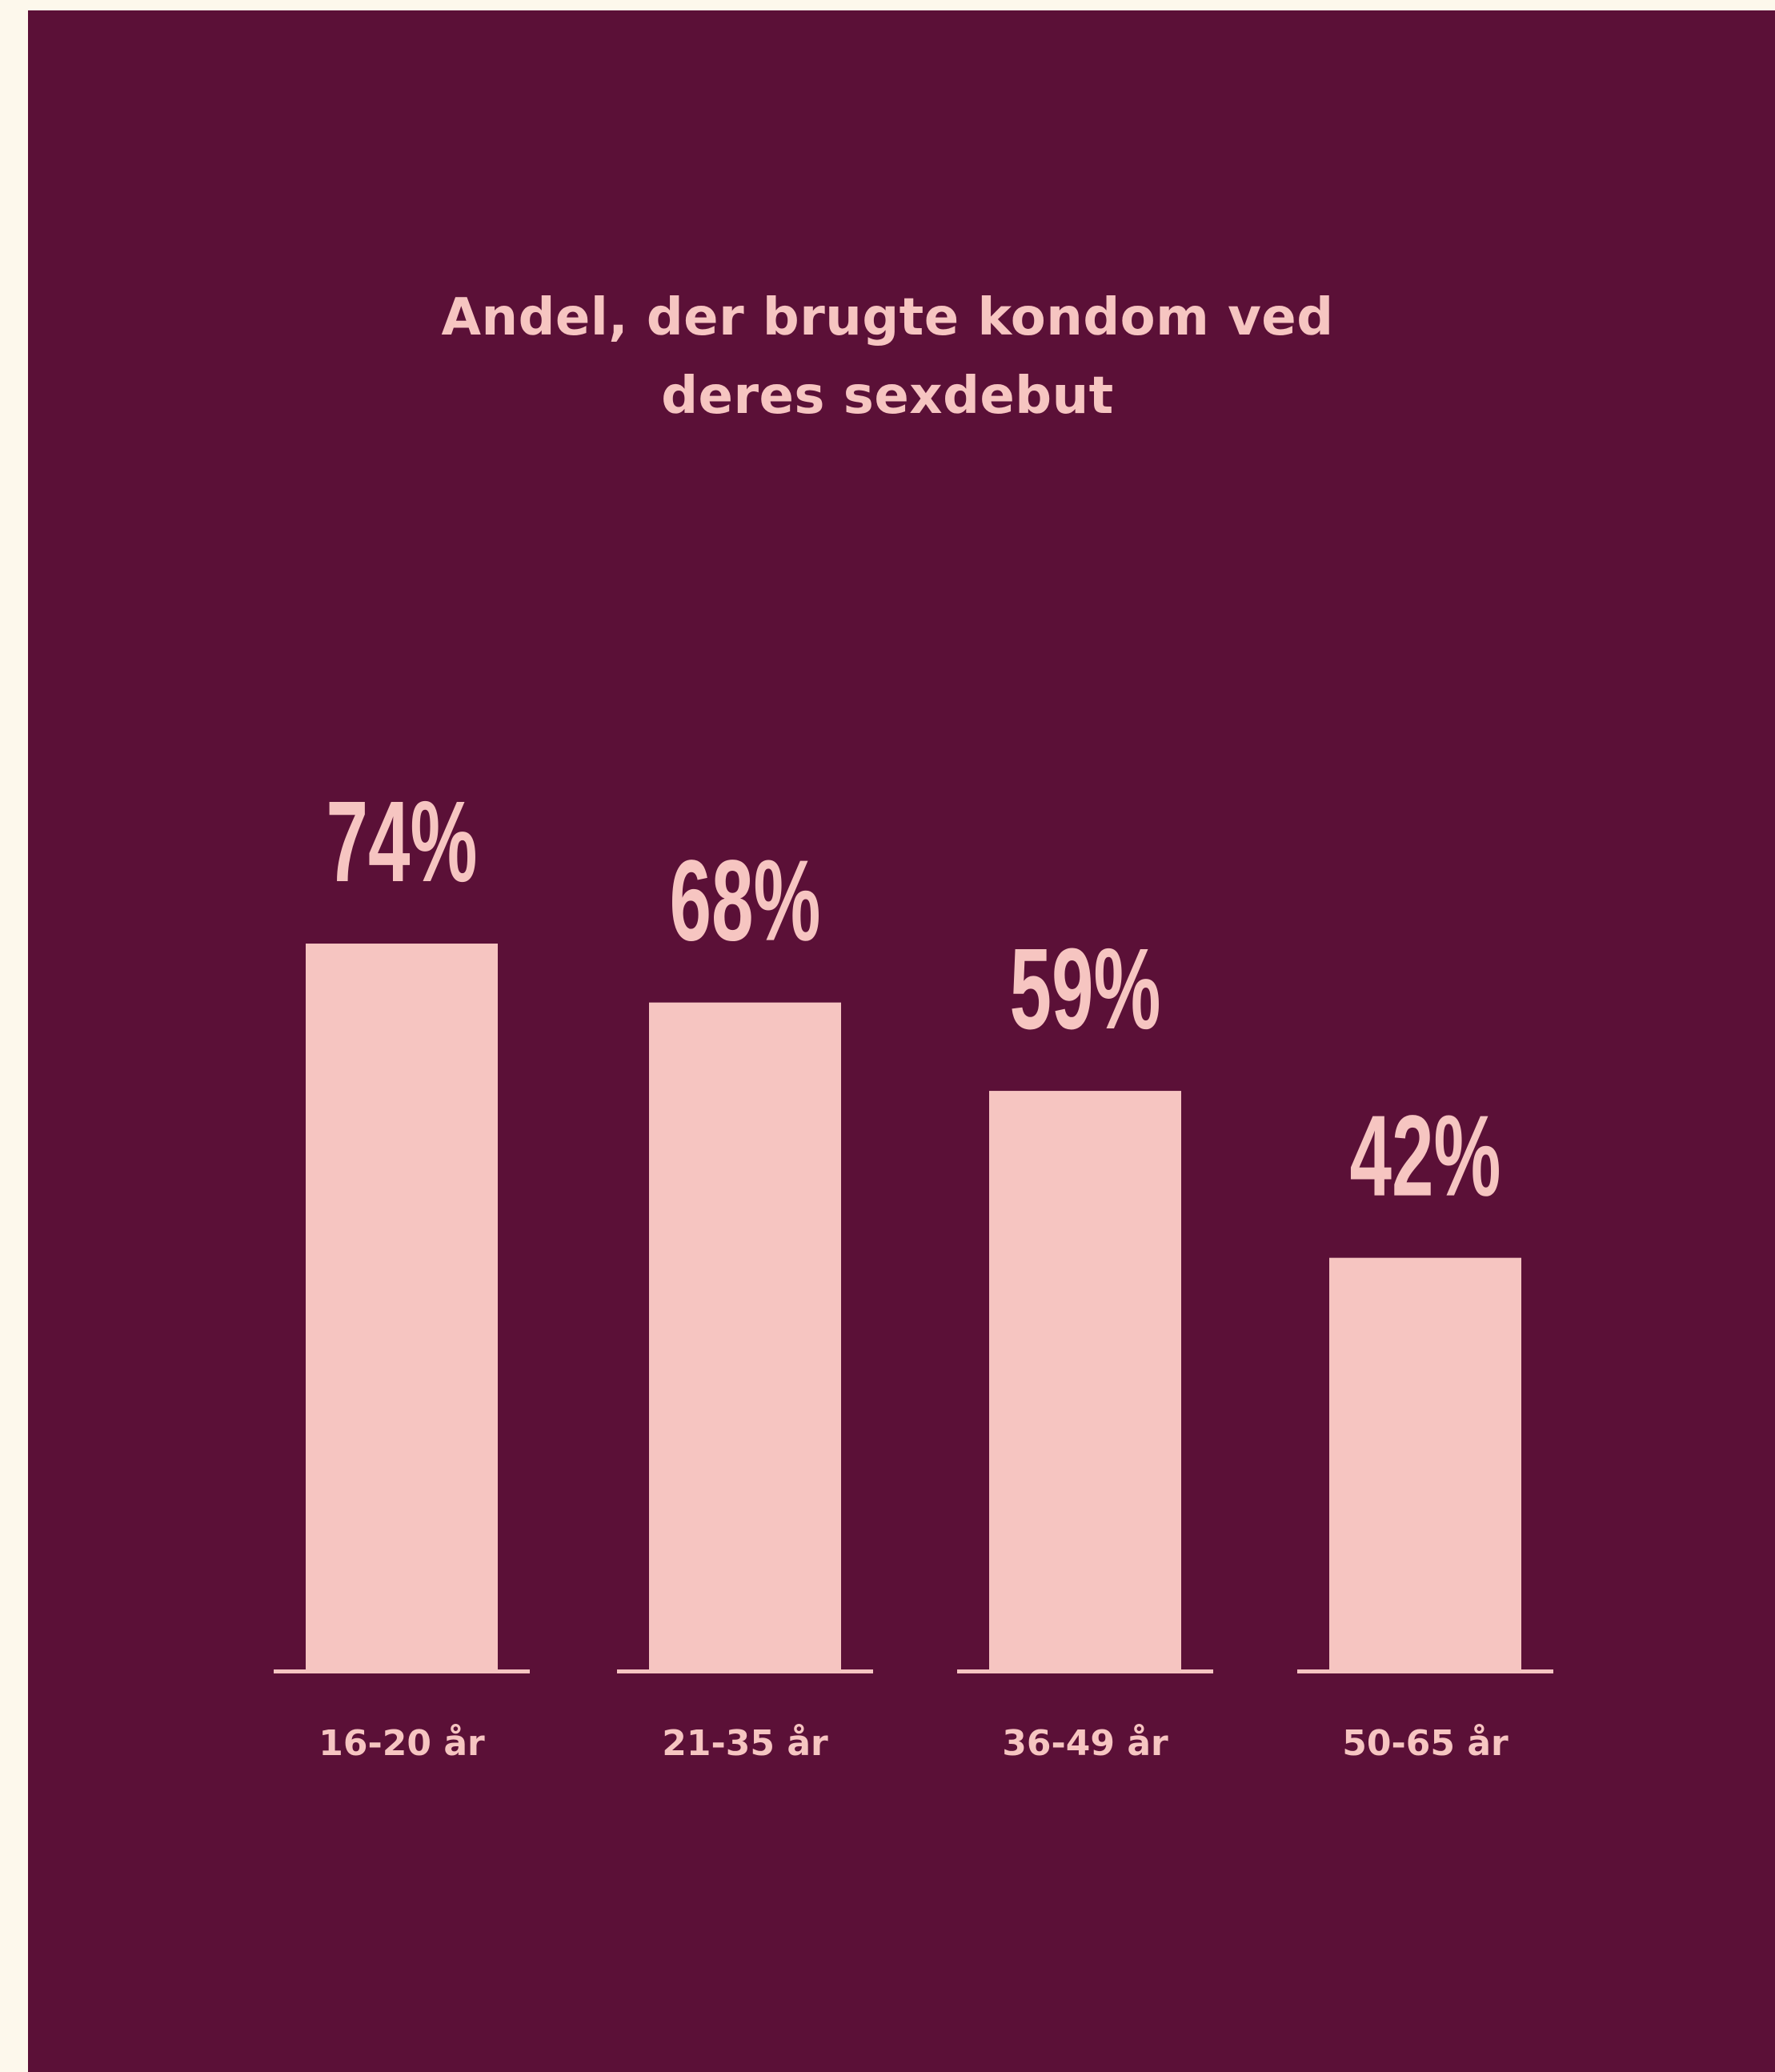 Image resolution: width=1775 pixels, height=2072 pixels. What do you see at coordinates (1425, 1156) in the screenshot?
I see `value-label-4: 42%` at bounding box center [1425, 1156].